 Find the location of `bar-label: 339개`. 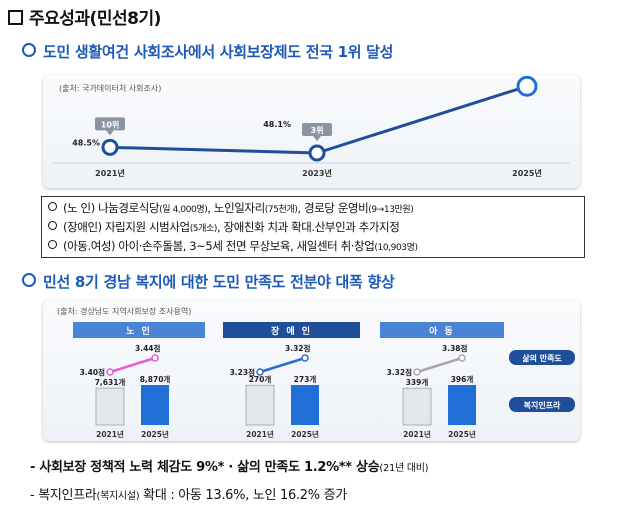

bar-label: 339개 is located at coordinates (417, 382).